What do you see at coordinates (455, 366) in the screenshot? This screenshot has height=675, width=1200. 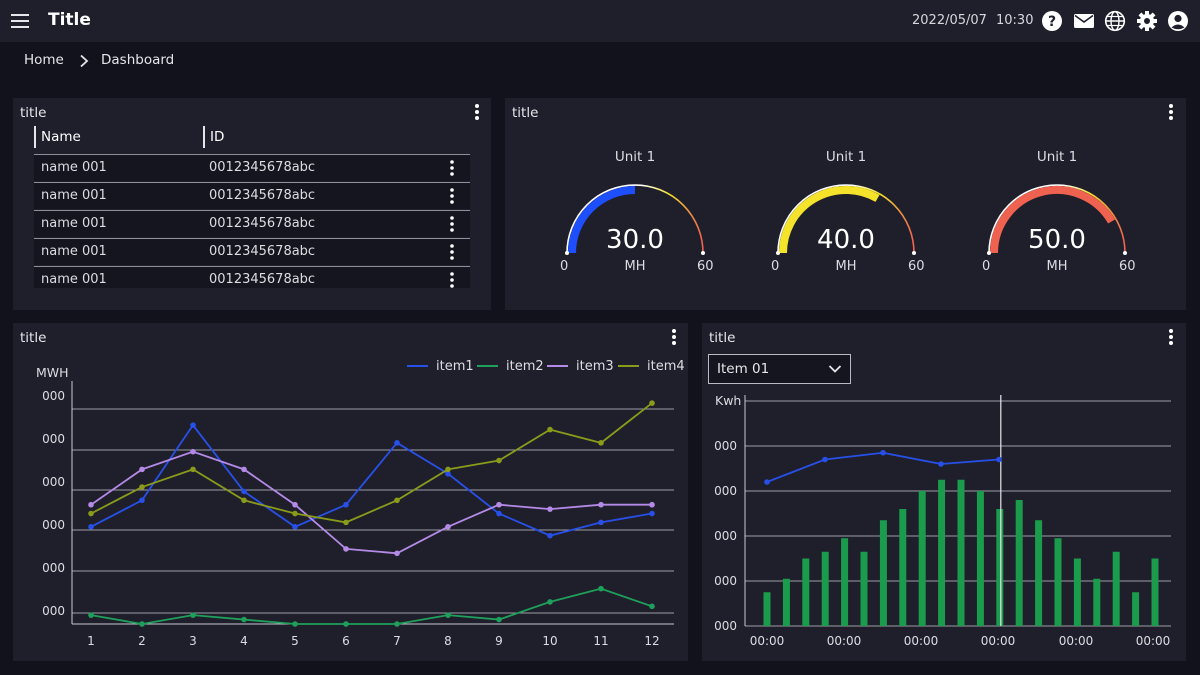 I see `legend-label: item1` at bounding box center [455, 366].